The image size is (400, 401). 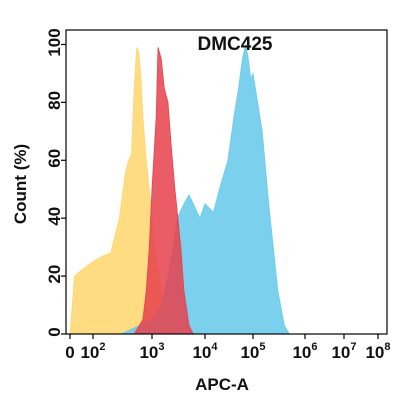 What do you see at coordinates (69, 352) in the screenshot?
I see `x-tick-label: 0` at bounding box center [69, 352].